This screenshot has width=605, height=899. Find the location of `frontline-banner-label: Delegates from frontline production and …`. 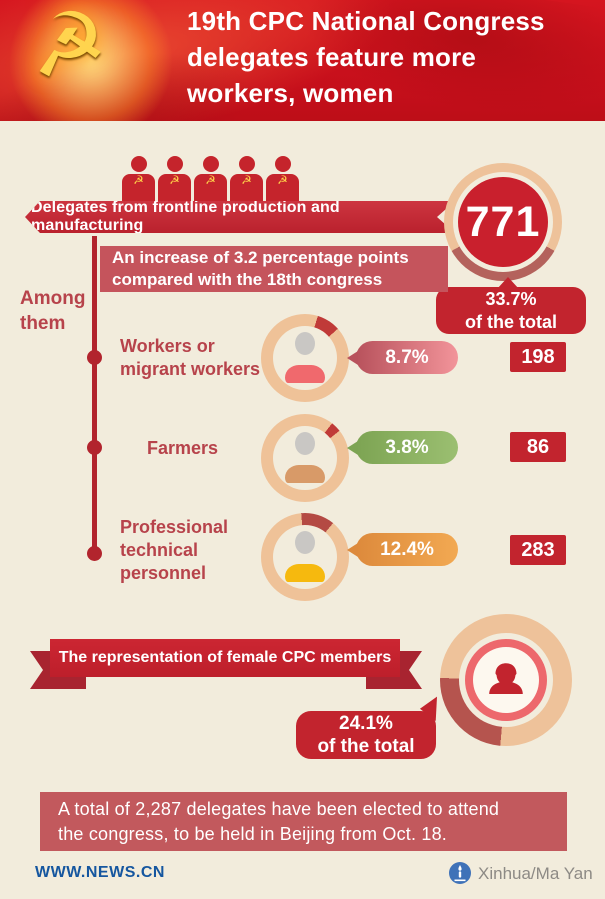

frontline-banner-label: Delegates from frontline production and … is located at coordinates (185, 216).